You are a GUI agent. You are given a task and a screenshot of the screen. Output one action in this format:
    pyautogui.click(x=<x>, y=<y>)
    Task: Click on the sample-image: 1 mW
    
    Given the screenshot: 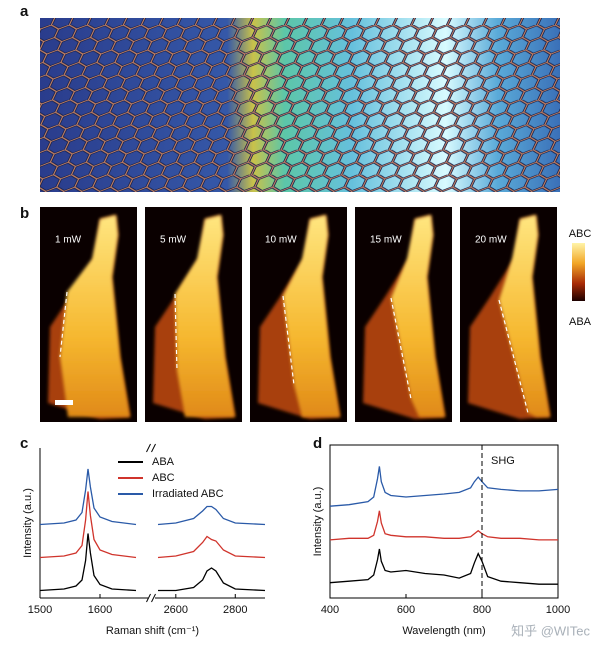 What is the action you would take?
    pyautogui.click(x=88, y=314)
    